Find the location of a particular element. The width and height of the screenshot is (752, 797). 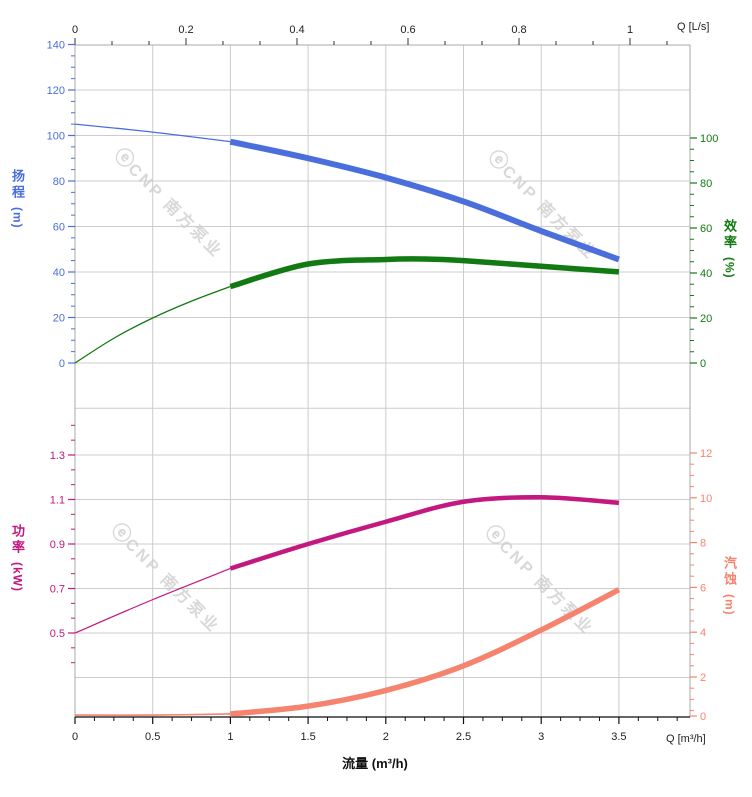

npsh-axis-title: 汽蚀 (m) is located at coordinates (729, 586).